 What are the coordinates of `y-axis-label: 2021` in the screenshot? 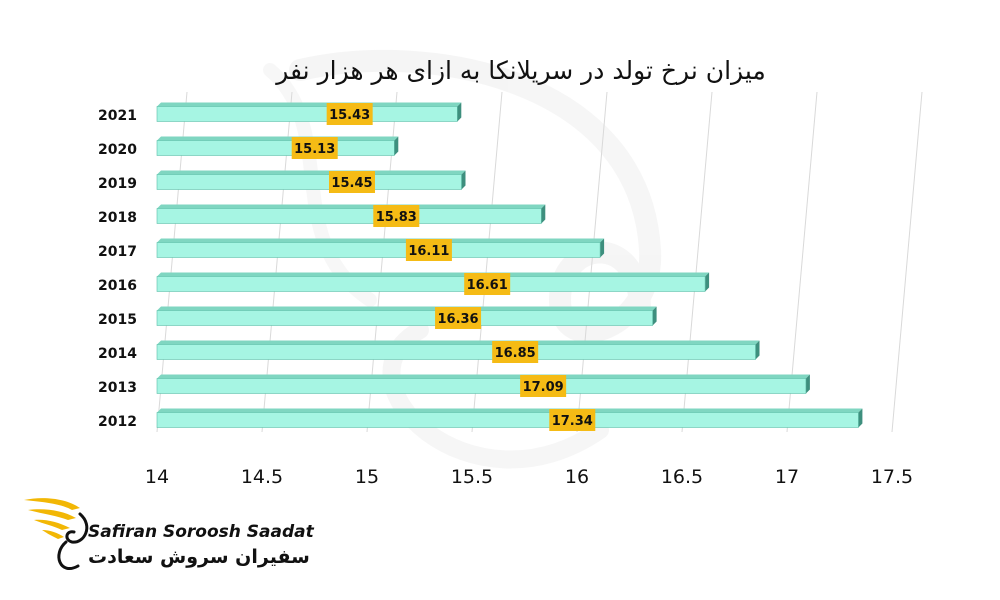 It's located at (117, 116).